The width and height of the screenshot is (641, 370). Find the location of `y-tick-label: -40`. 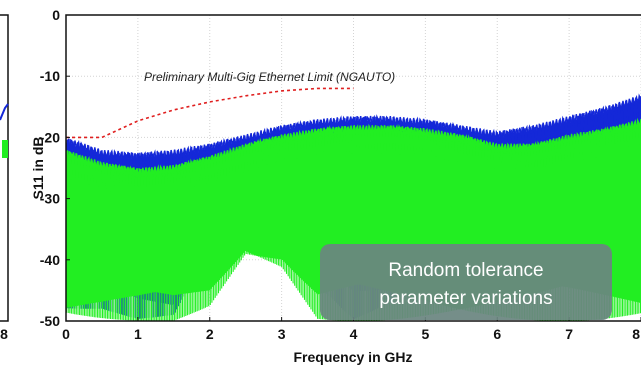

y-tick-label: -40 is located at coordinates (50, 260).